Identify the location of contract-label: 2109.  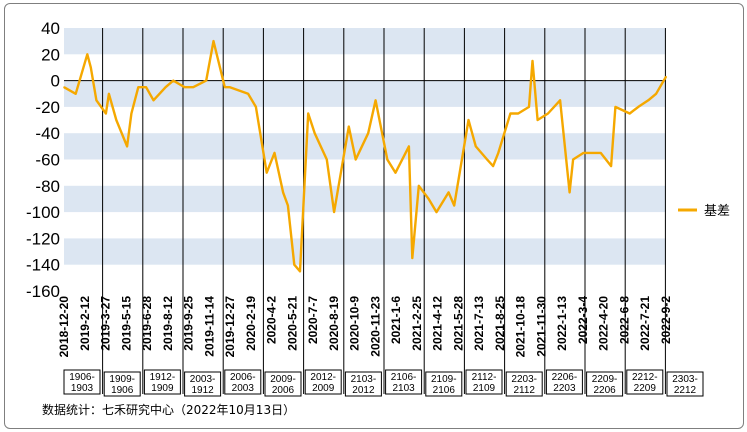
(484, 388).